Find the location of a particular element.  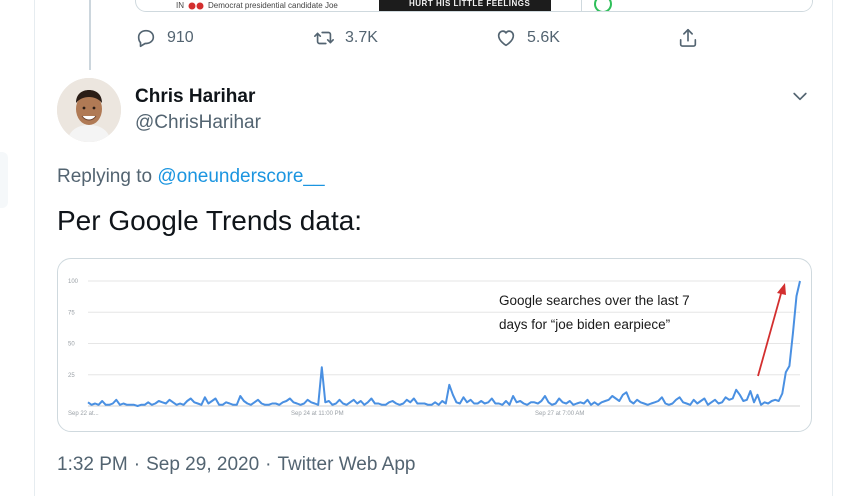

media-caption-prefix: IN is located at coordinates (180, 5).